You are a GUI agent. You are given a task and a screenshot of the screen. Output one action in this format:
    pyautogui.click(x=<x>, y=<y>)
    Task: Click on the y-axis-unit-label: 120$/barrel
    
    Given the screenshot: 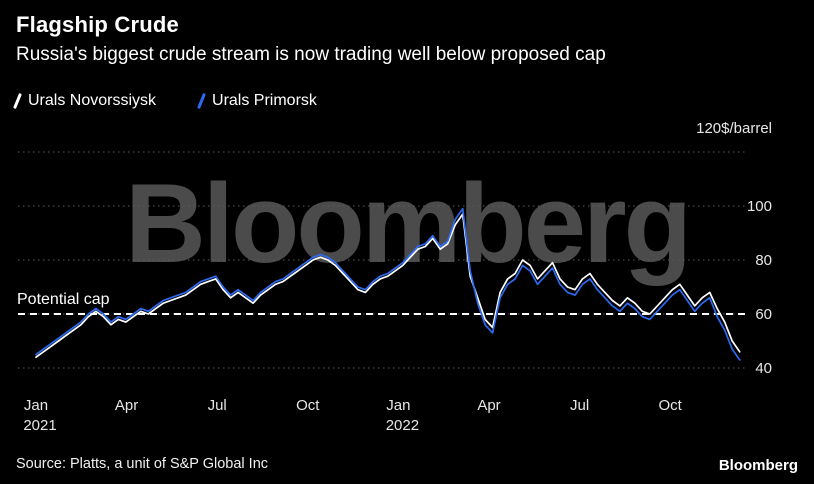 What is the action you would take?
    pyautogui.click(x=734, y=128)
    